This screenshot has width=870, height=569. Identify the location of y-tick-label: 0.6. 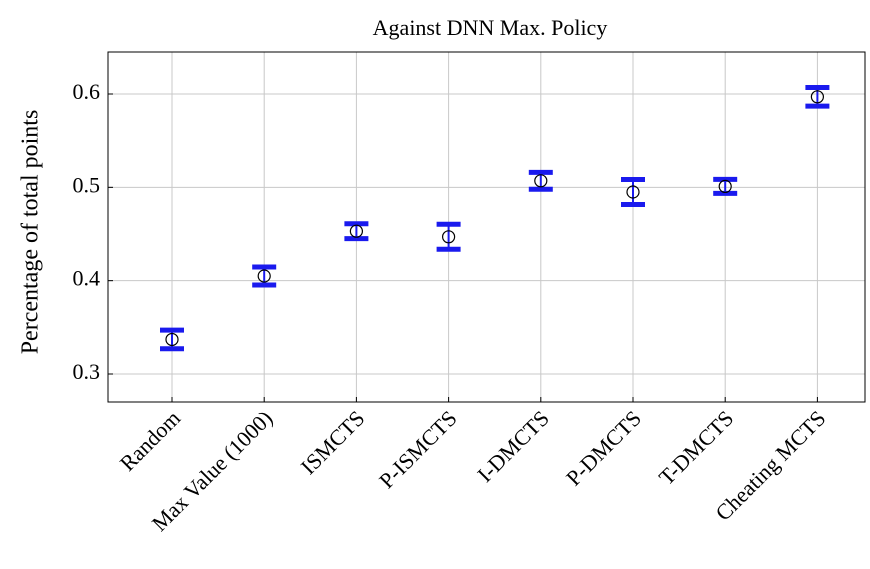
(87, 91).